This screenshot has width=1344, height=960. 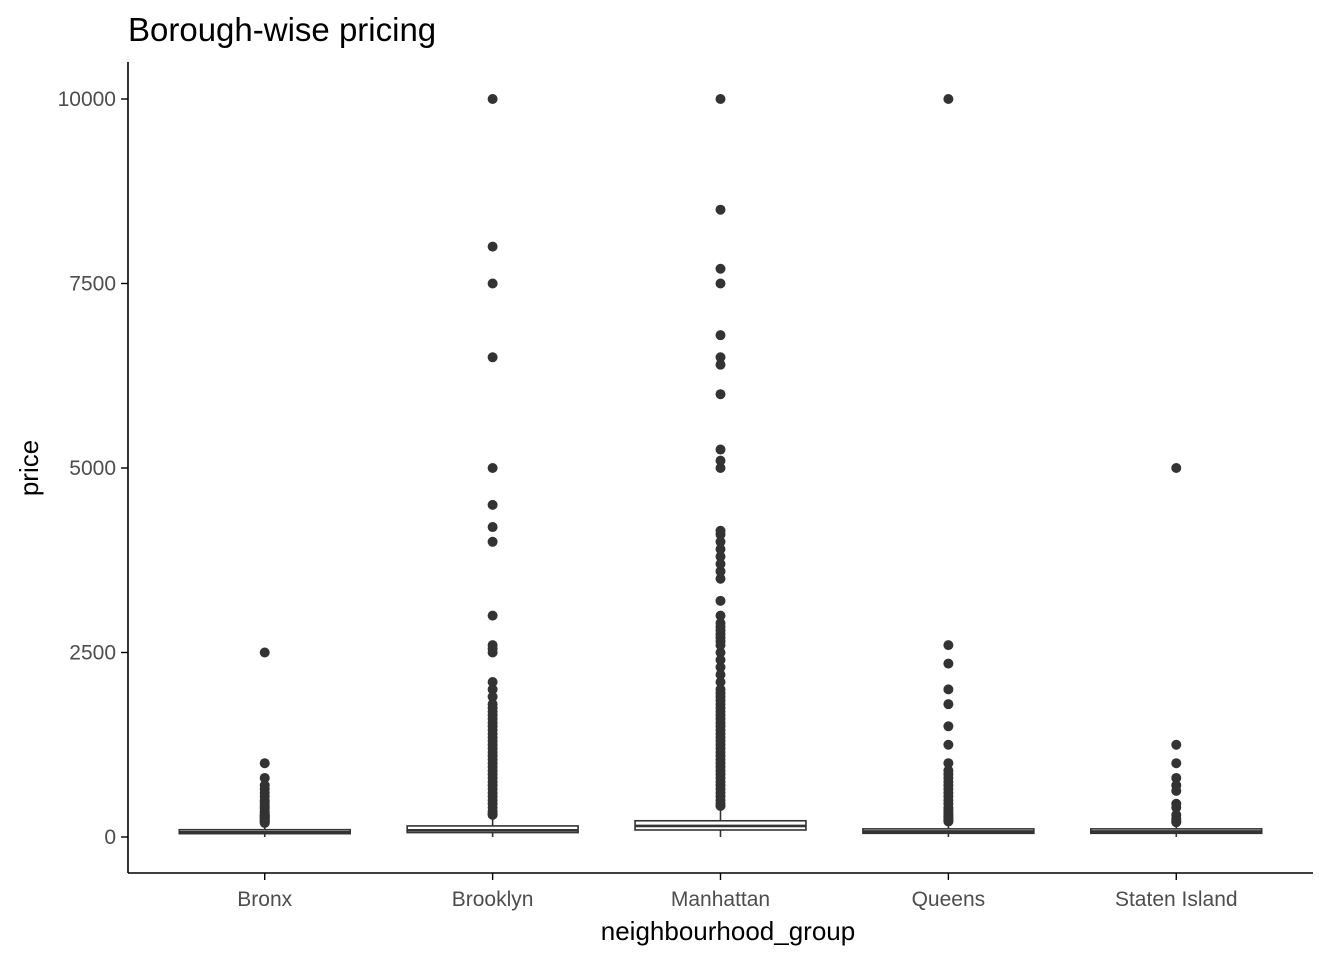 What do you see at coordinates (728, 931) in the screenshot?
I see `x-axis-title: neighbourhood_group` at bounding box center [728, 931].